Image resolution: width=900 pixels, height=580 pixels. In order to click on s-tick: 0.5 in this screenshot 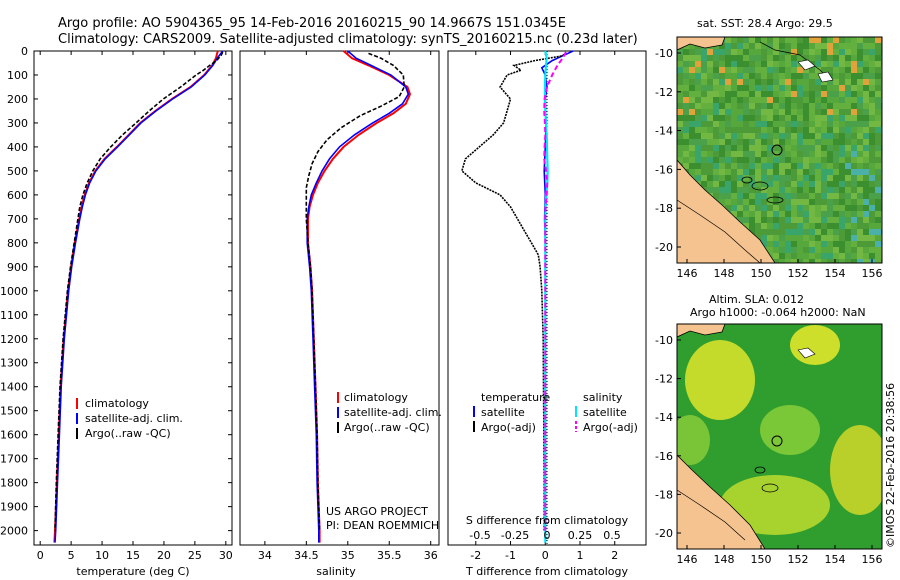, I will do `click(612, 535)`.